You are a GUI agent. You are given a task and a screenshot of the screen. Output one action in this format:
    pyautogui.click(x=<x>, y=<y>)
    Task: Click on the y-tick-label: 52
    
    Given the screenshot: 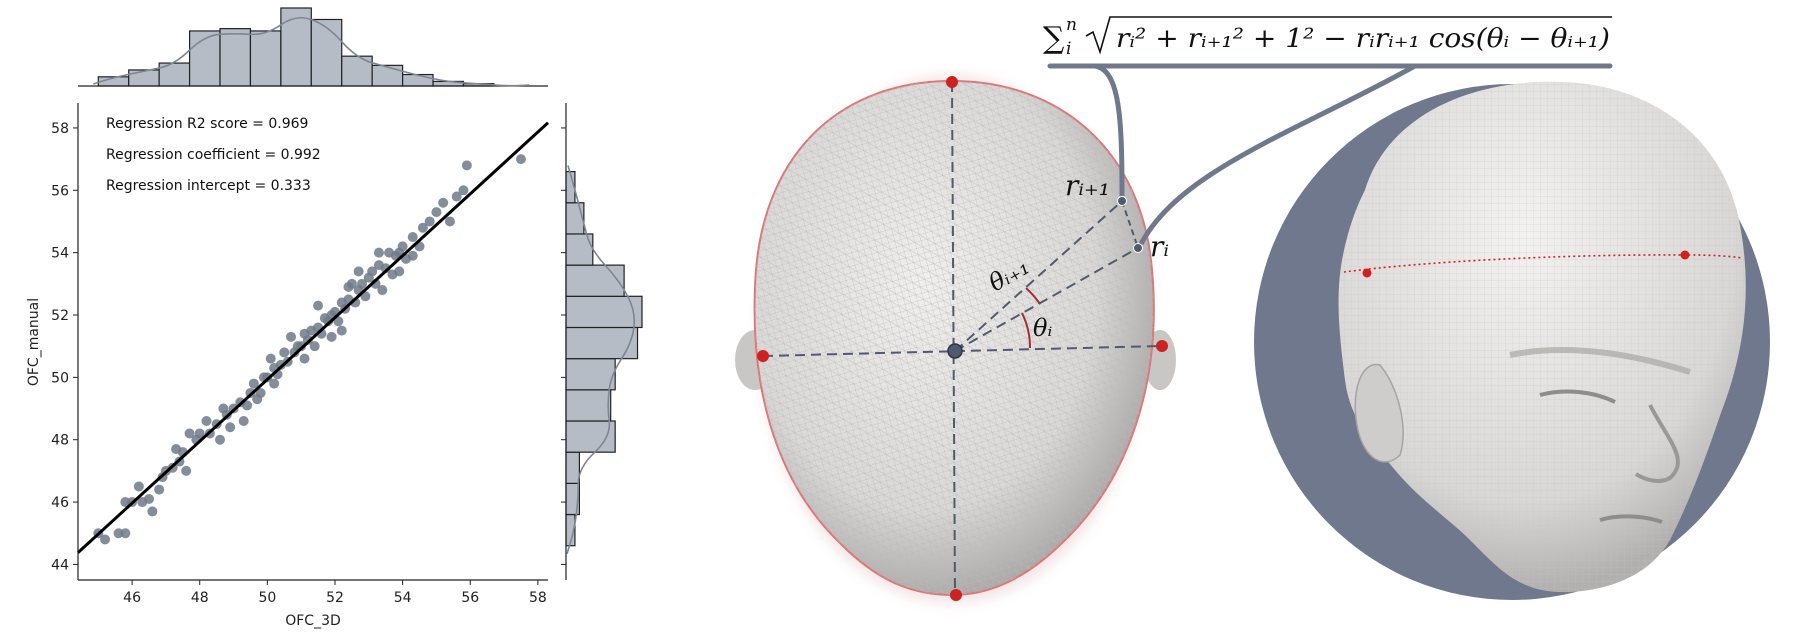 What is the action you would take?
    pyautogui.click(x=60, y=316)
    